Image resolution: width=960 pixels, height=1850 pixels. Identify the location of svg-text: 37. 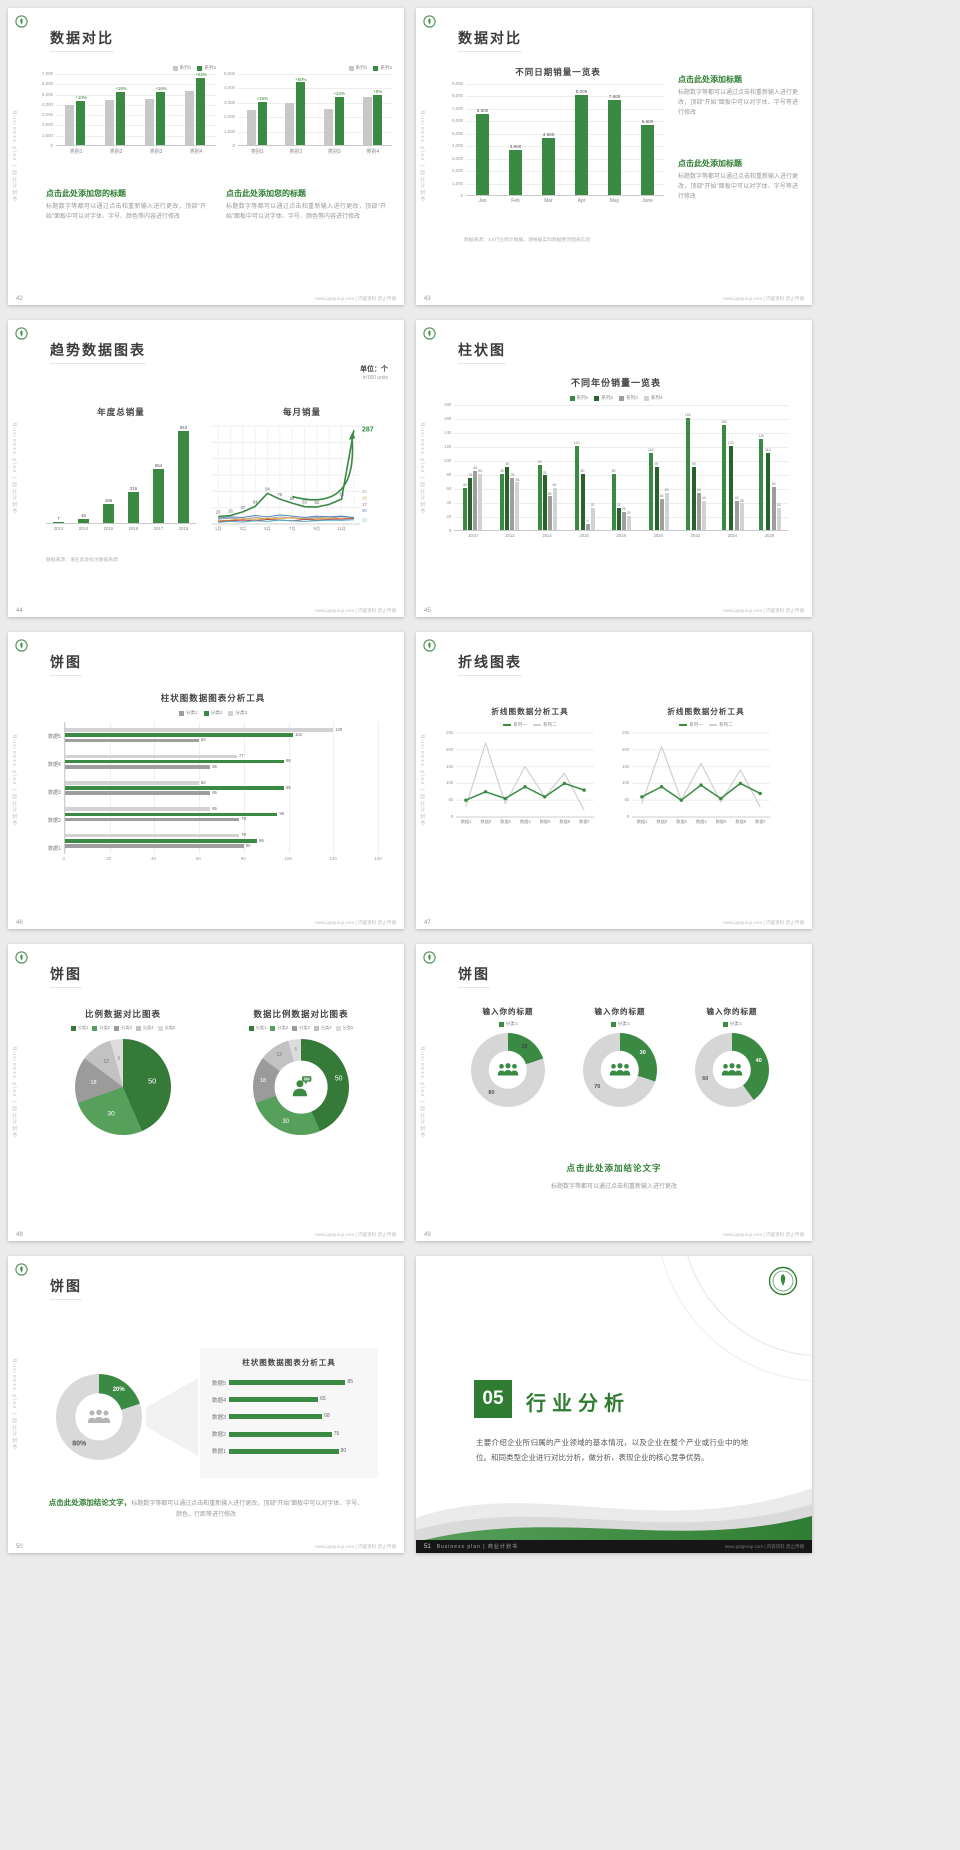
(242, 507).